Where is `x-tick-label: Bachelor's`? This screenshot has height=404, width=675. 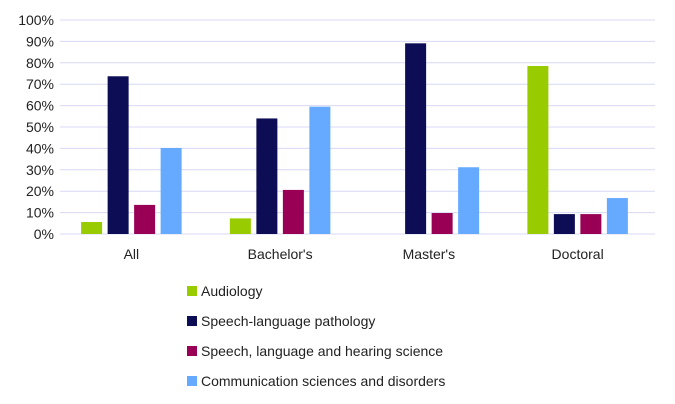
x-tick-label: Bachelor's is located at coordinates (280, 254).